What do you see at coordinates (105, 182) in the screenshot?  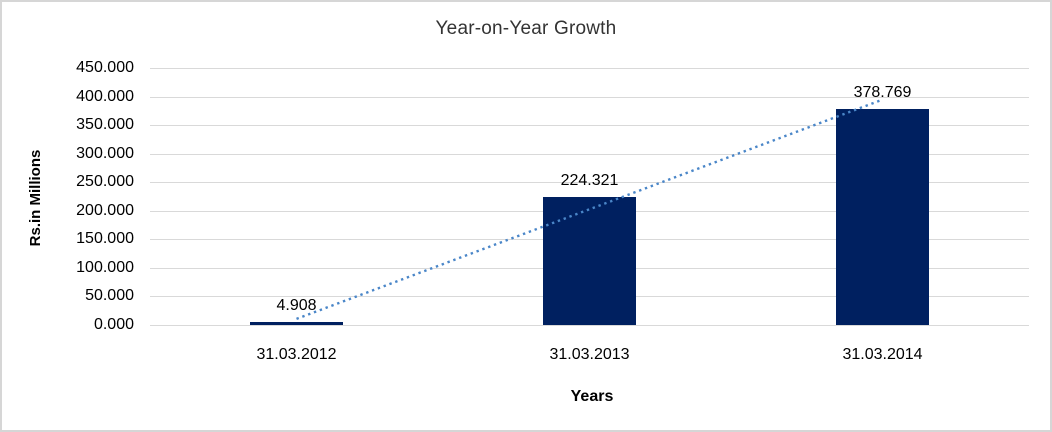 I see `y-tick-label: 250.000` at bounding box center [105, 182].